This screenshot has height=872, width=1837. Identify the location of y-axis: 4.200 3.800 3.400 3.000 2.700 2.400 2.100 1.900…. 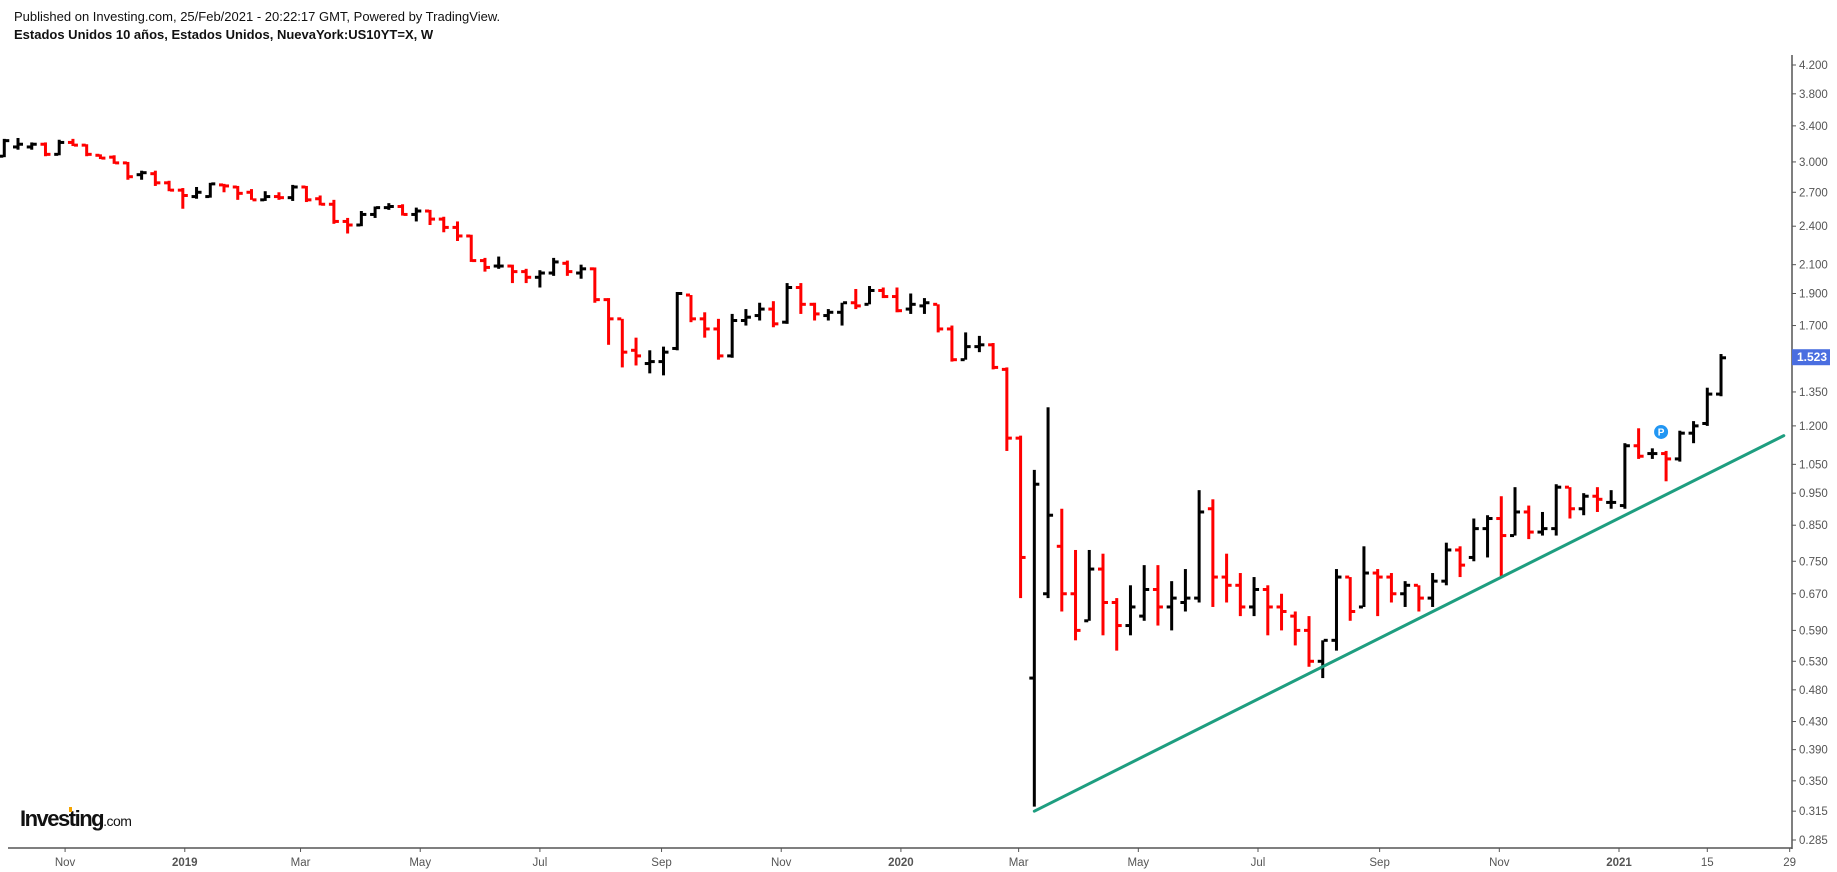
(1810, 453).